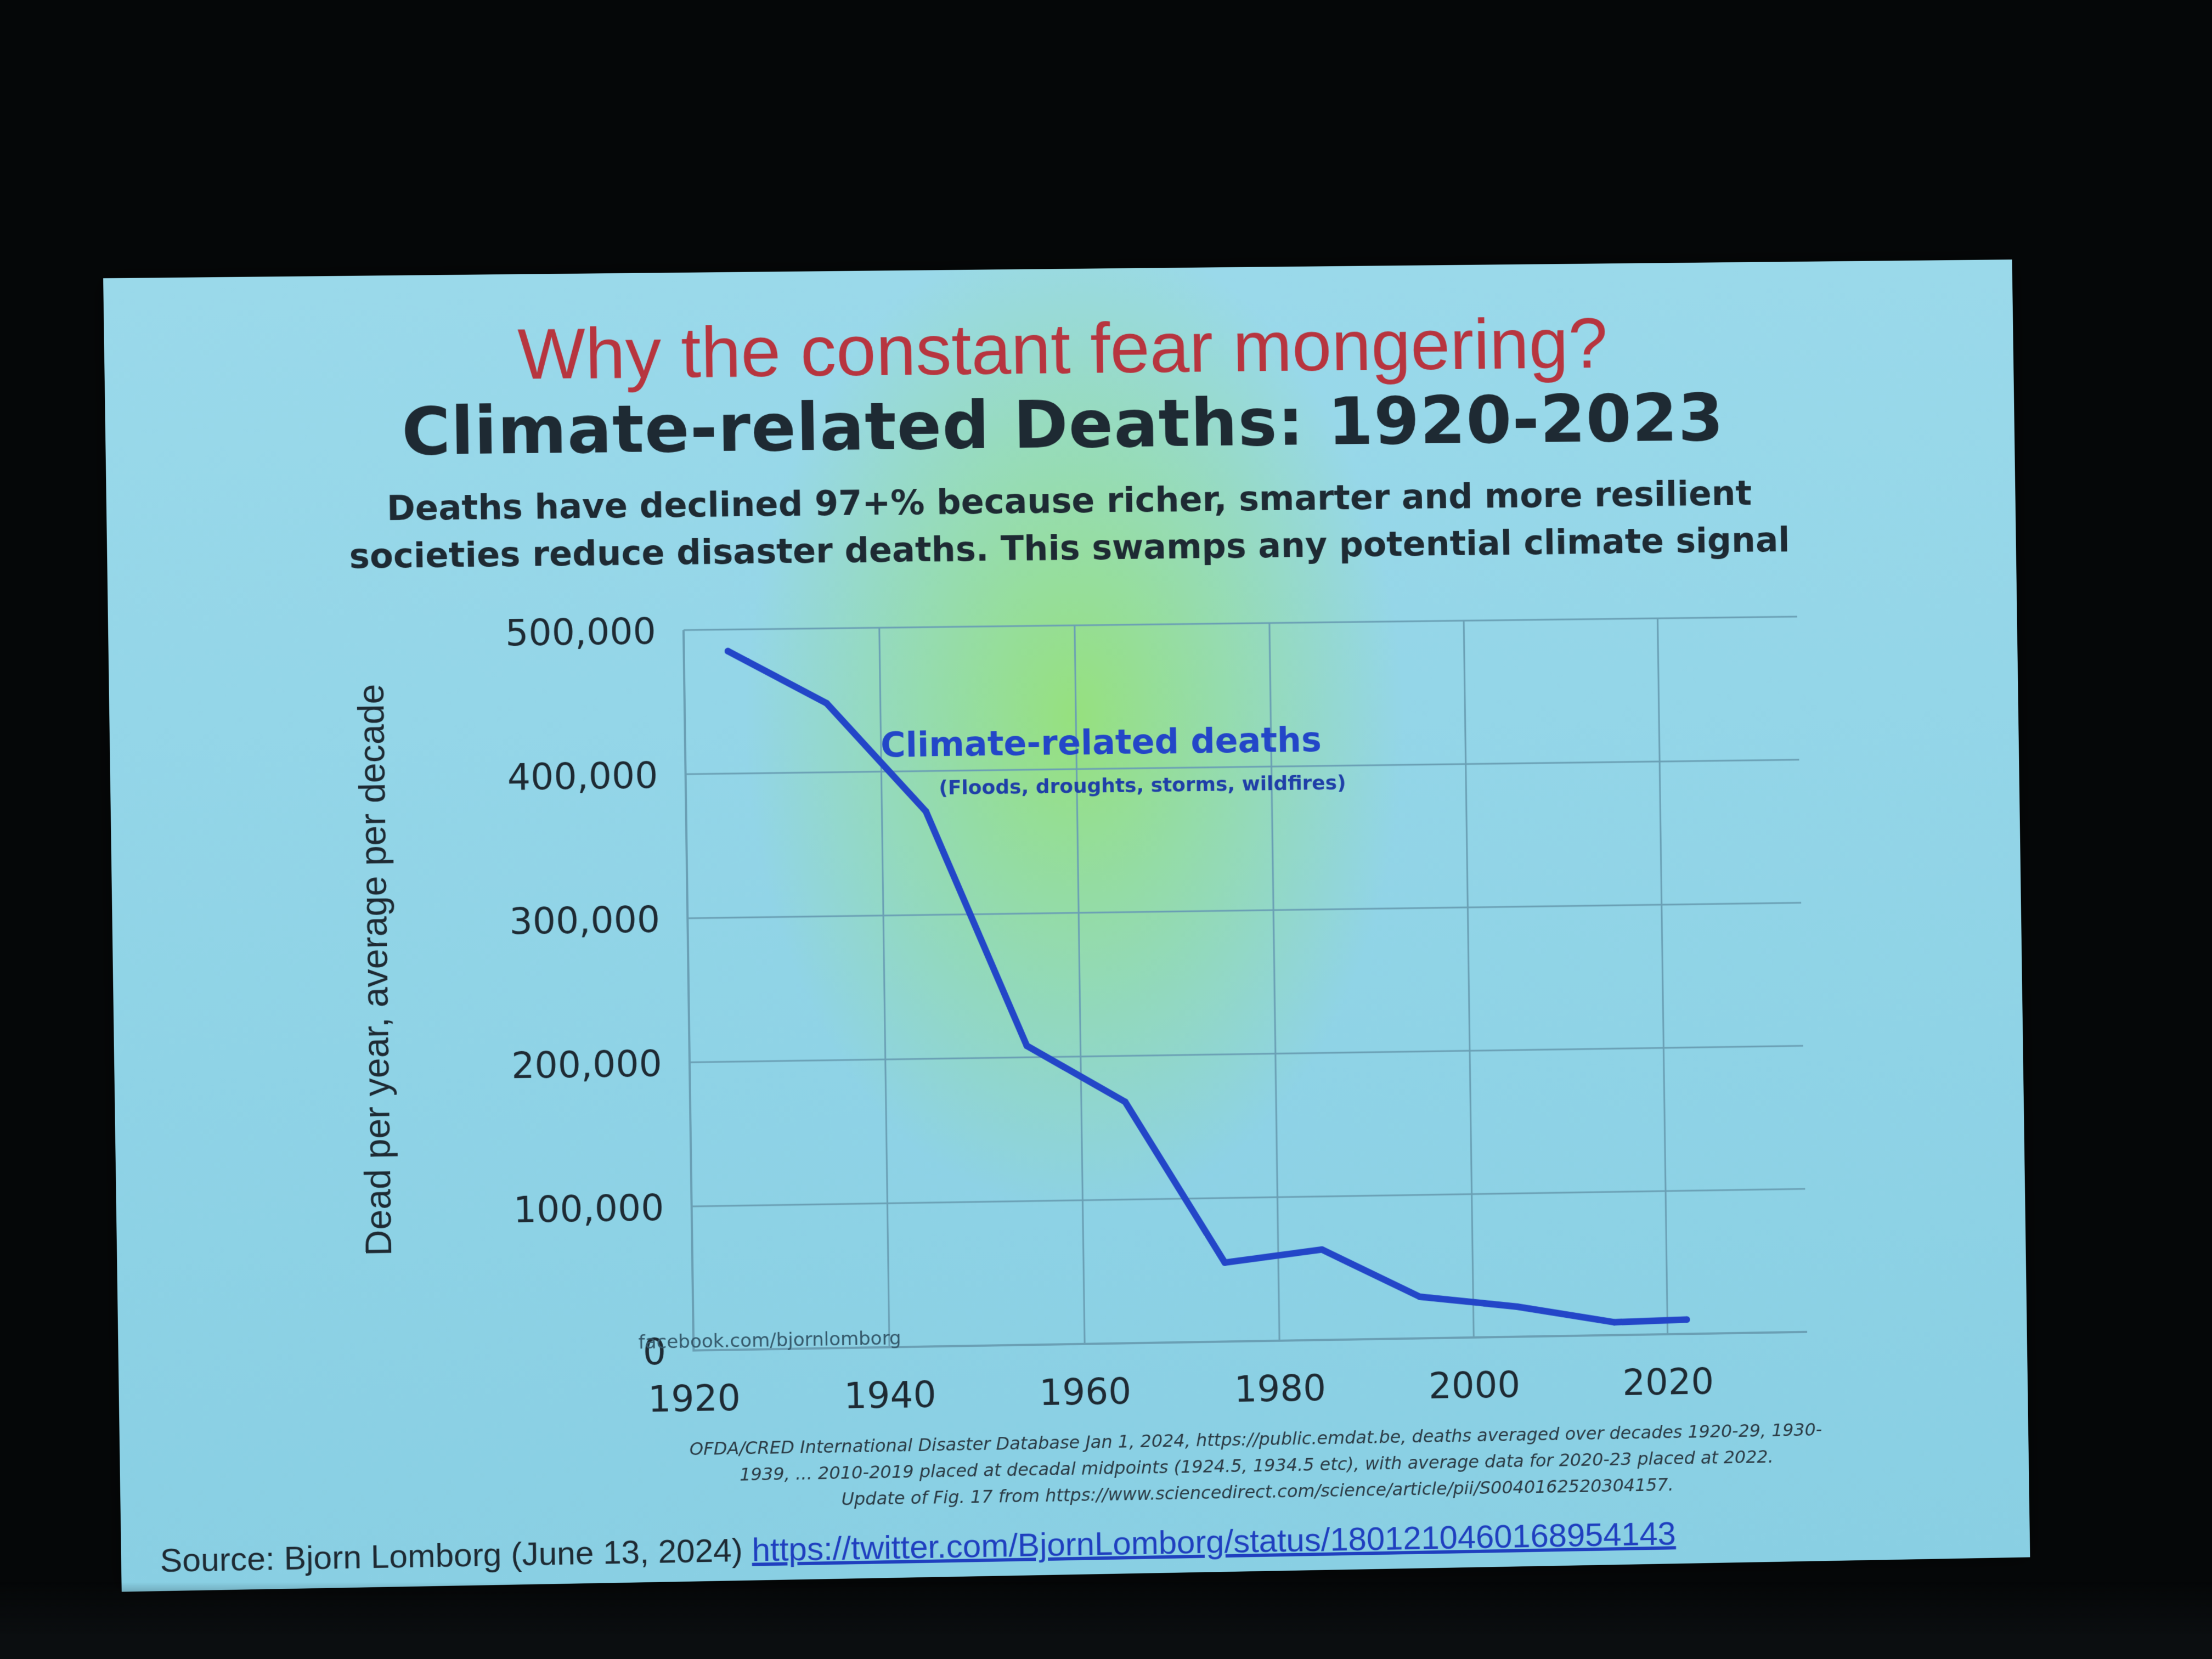 The height and width of the screenshot is (1659, 2212). I want to click on x-tick-label: 1980, so click(1280, 1389).